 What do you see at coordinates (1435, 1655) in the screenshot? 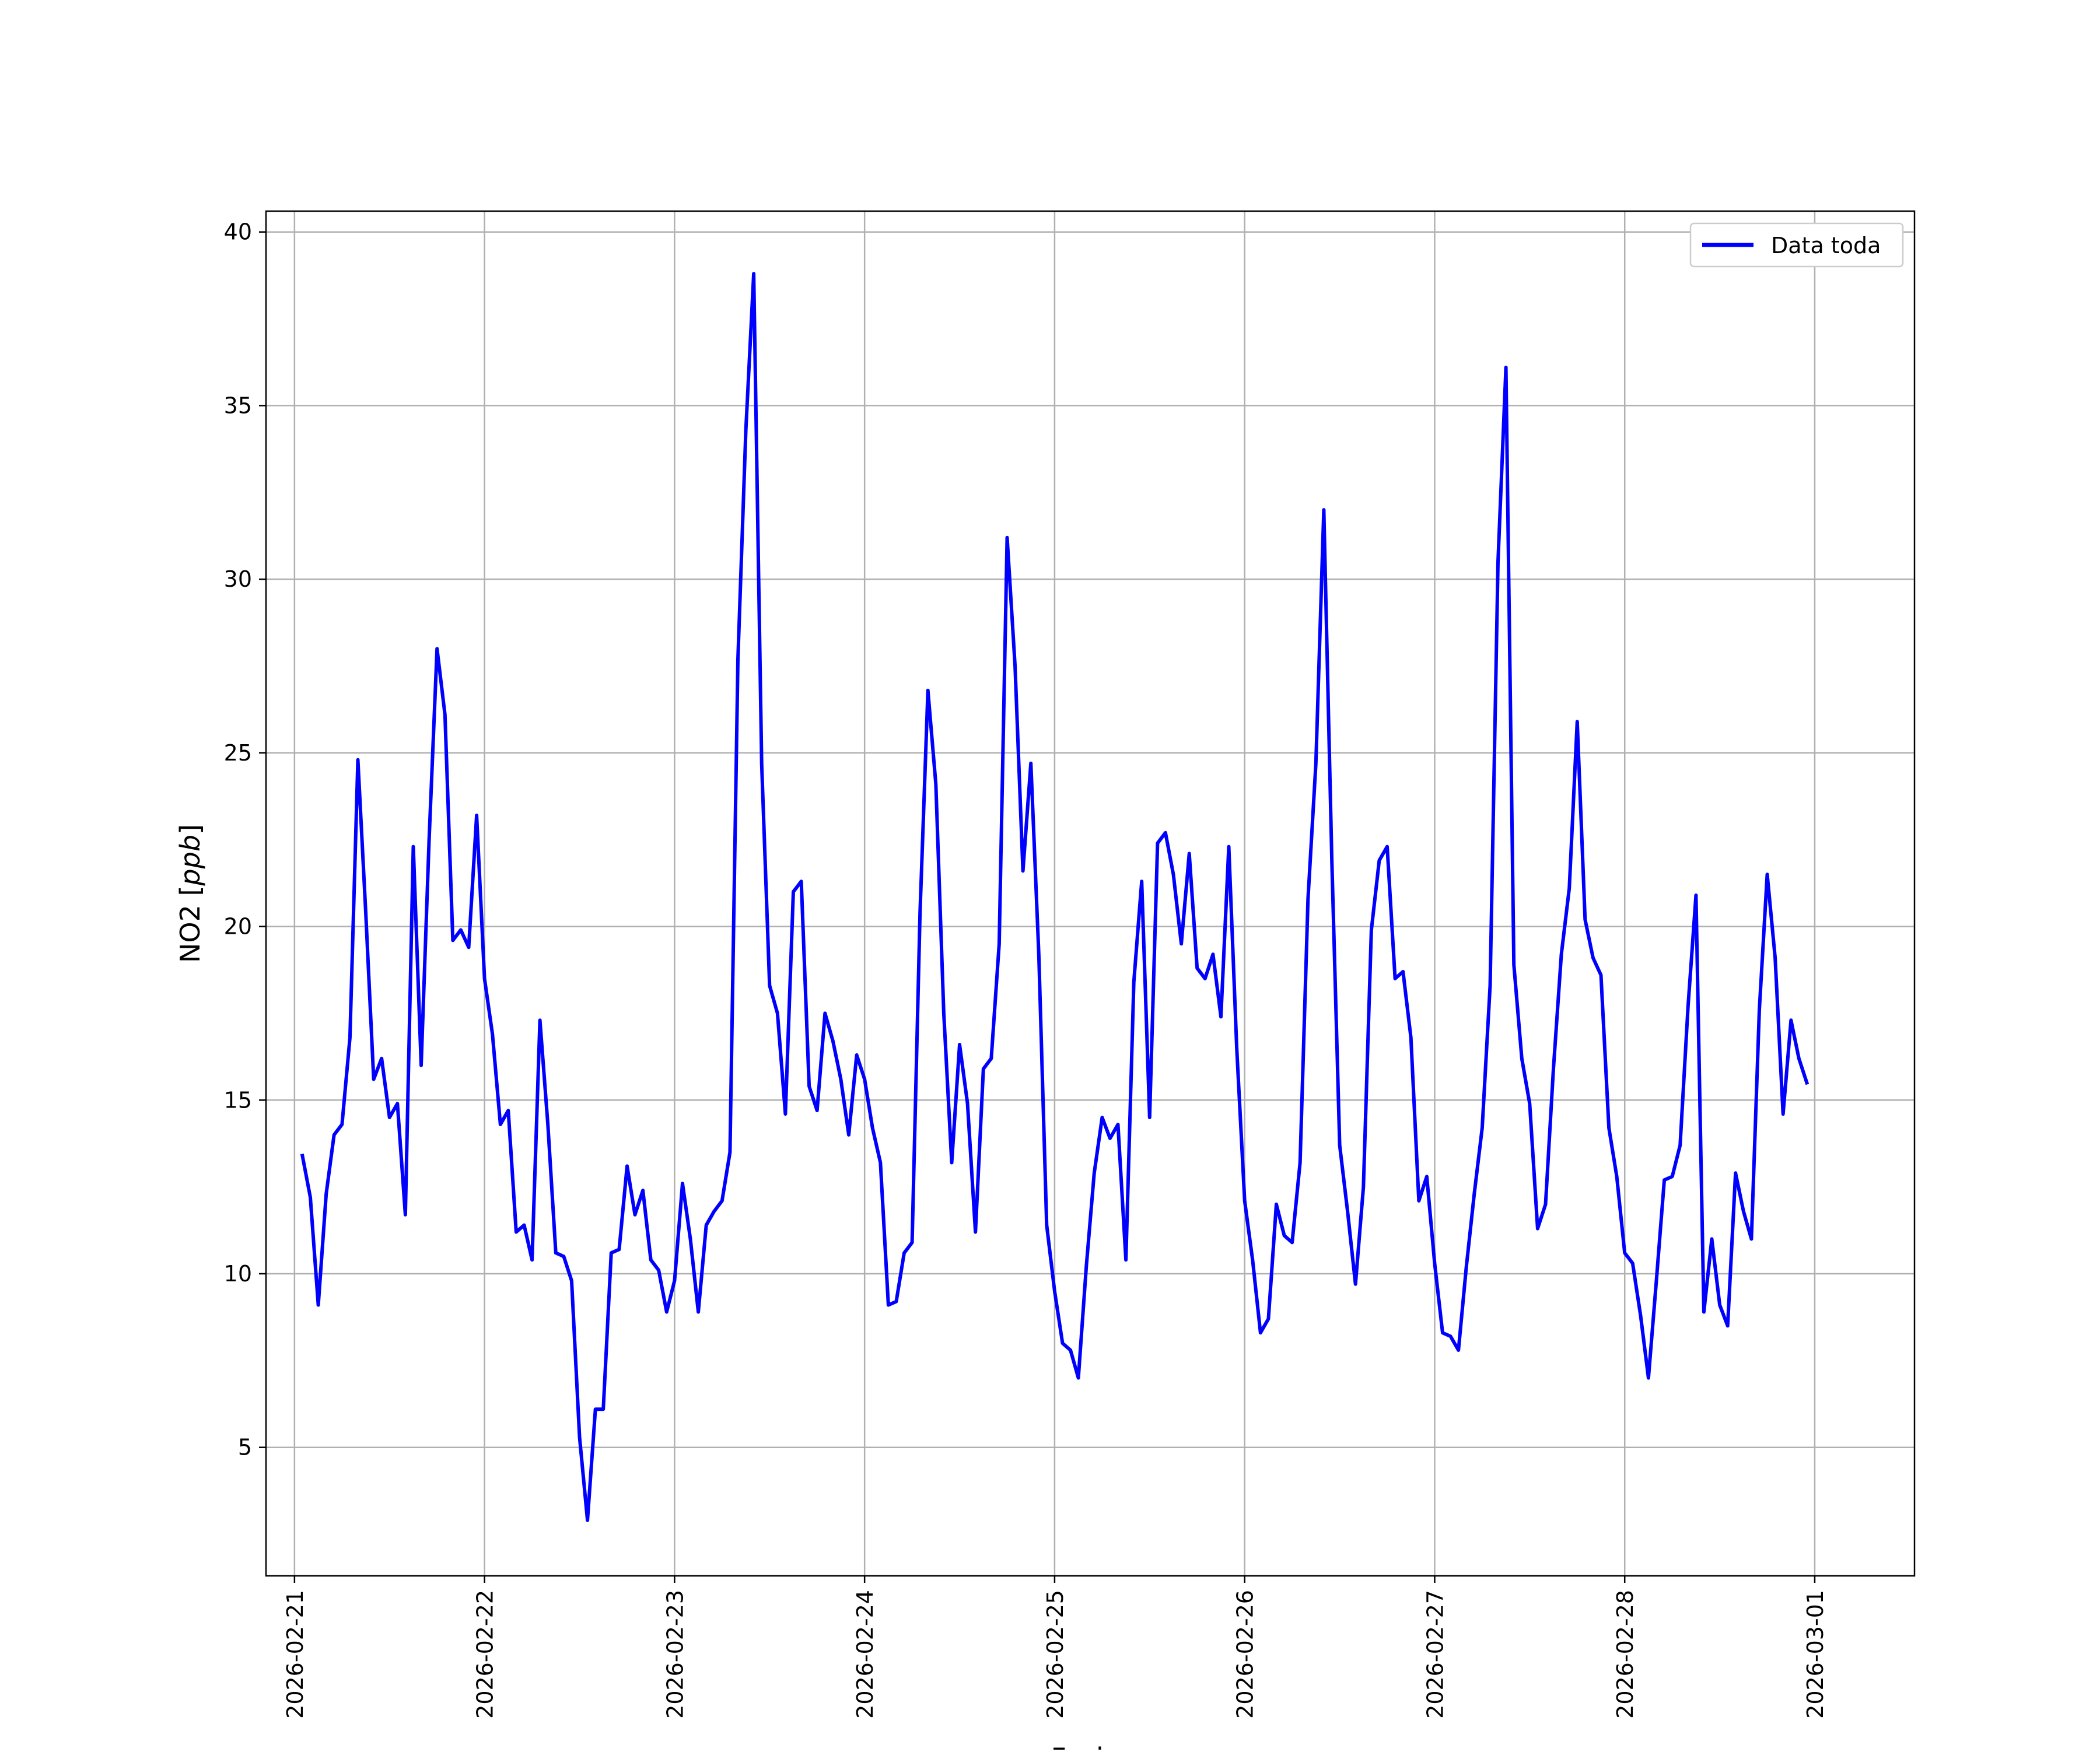
I see `x-tick-label: 2026-02-27` at bounding box center [1435, 1655].